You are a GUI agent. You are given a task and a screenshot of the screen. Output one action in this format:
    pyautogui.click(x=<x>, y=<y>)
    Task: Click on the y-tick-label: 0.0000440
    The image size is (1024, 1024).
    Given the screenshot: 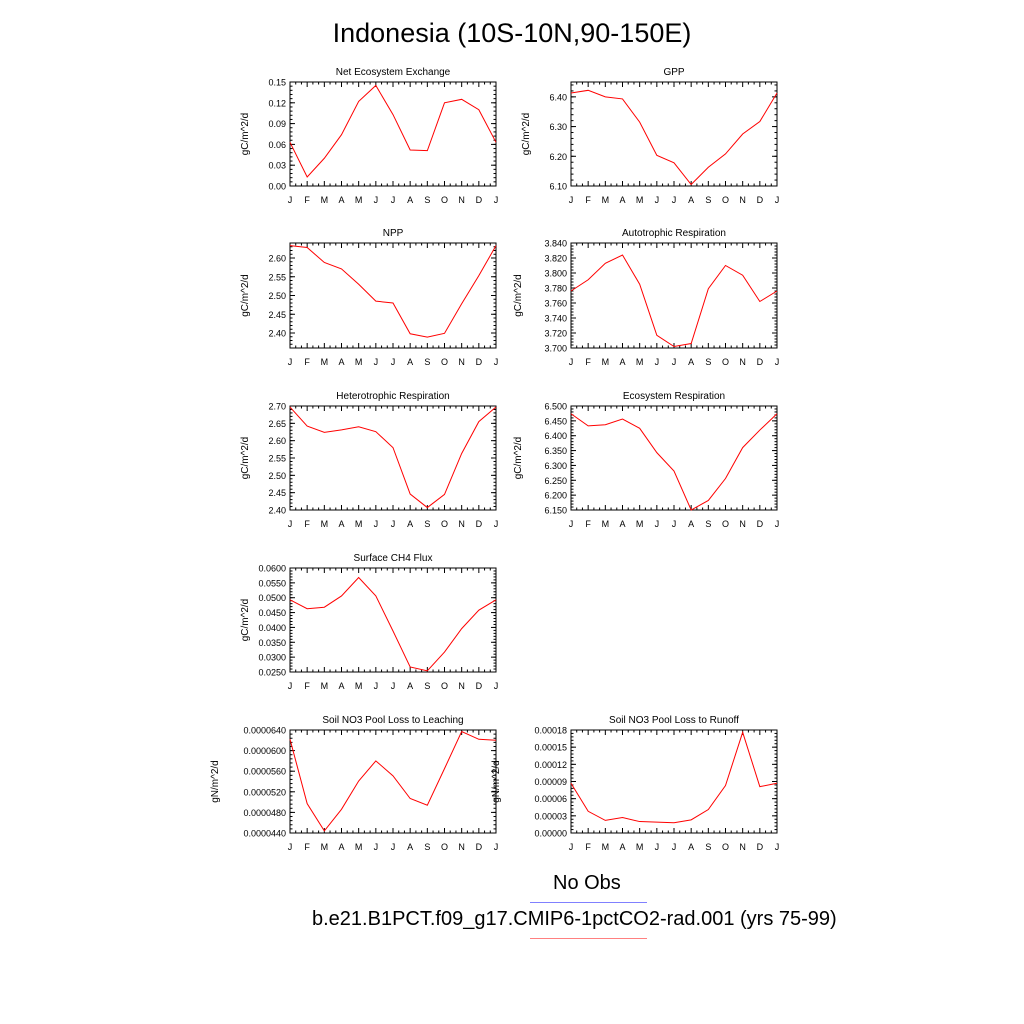 What is the action you would take?
    pyautogui.click(x=264, y=834)
    